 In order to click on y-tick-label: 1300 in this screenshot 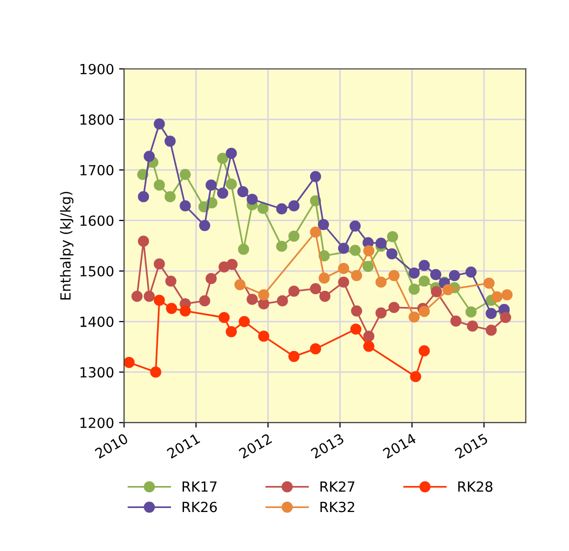, I will do `click(97, 372)`.